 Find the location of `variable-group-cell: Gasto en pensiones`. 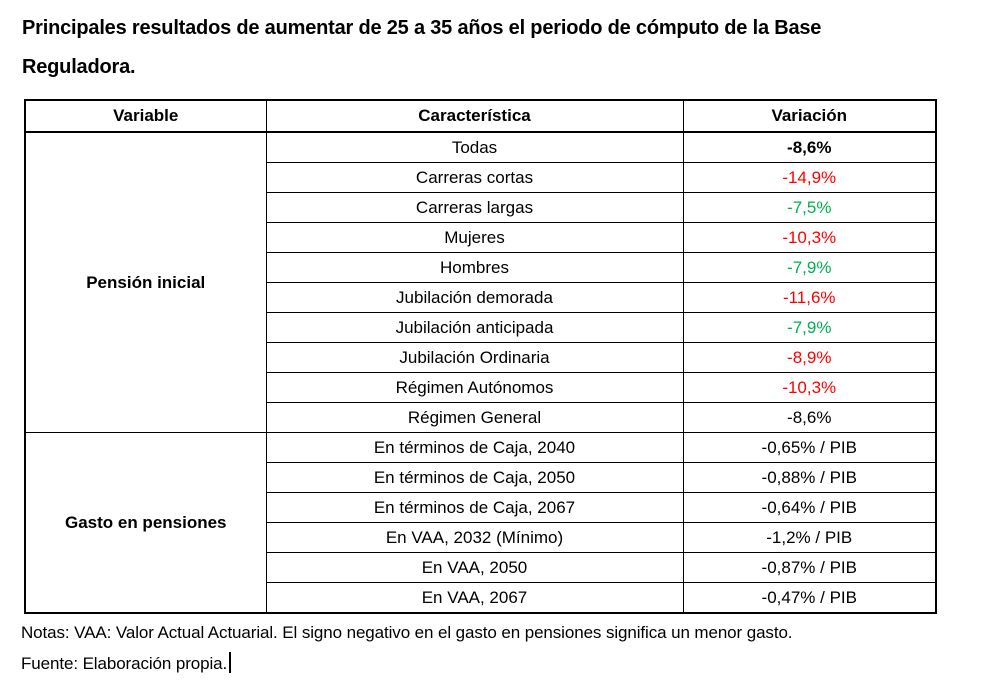

variable-group-cell: Gasto en pensiones is located at coordinates (145, 523).